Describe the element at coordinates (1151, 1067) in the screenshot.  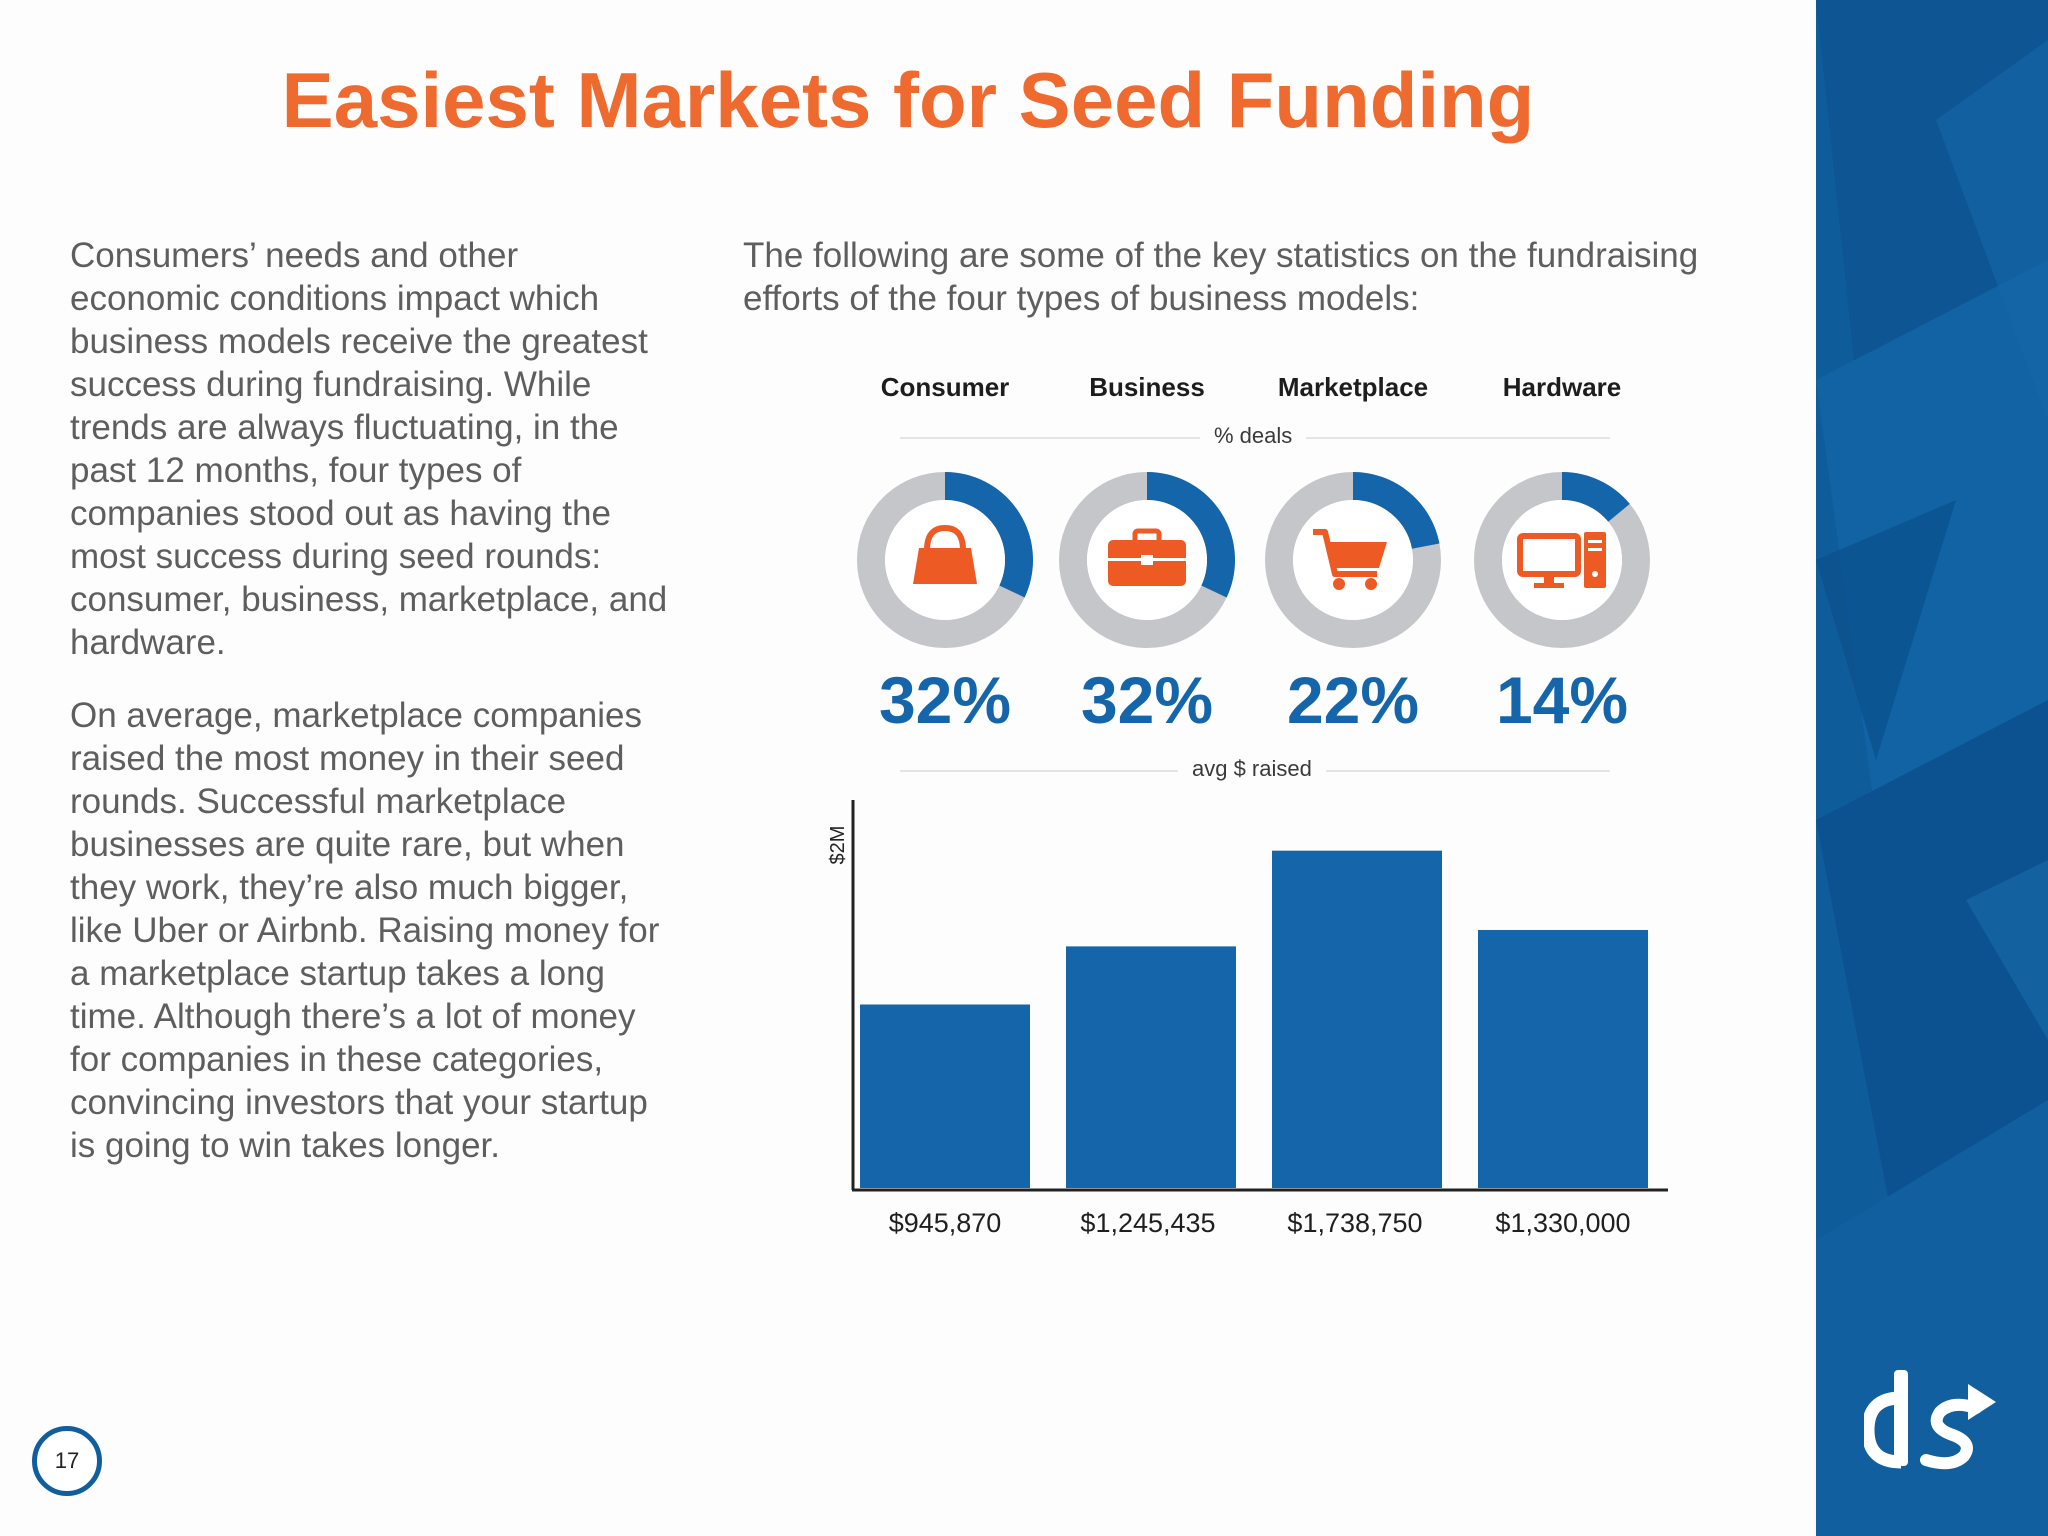
I see `bar-business` at that location.